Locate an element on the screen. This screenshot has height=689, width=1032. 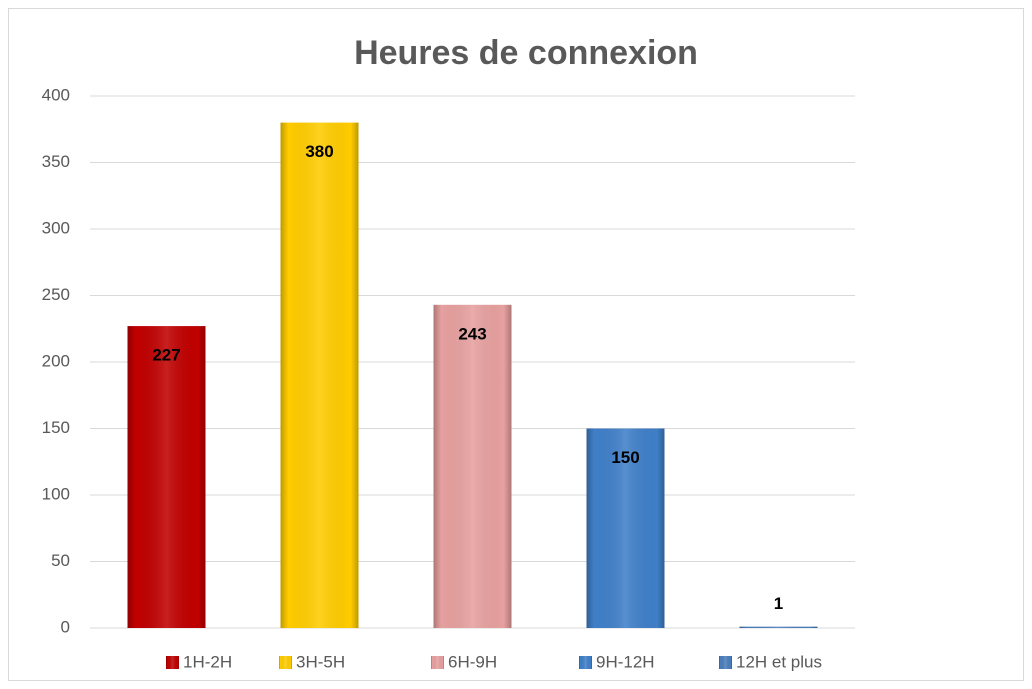
data-label: 380 is located at coordinates (319, 151).